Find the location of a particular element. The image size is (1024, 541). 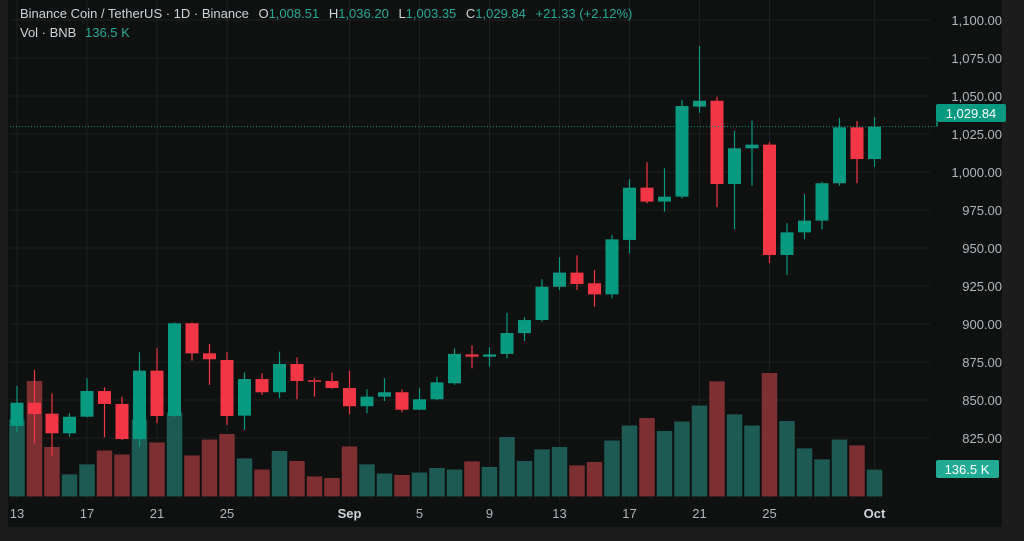

open-value: 1,008.51 is located at coordinates (294, 13).